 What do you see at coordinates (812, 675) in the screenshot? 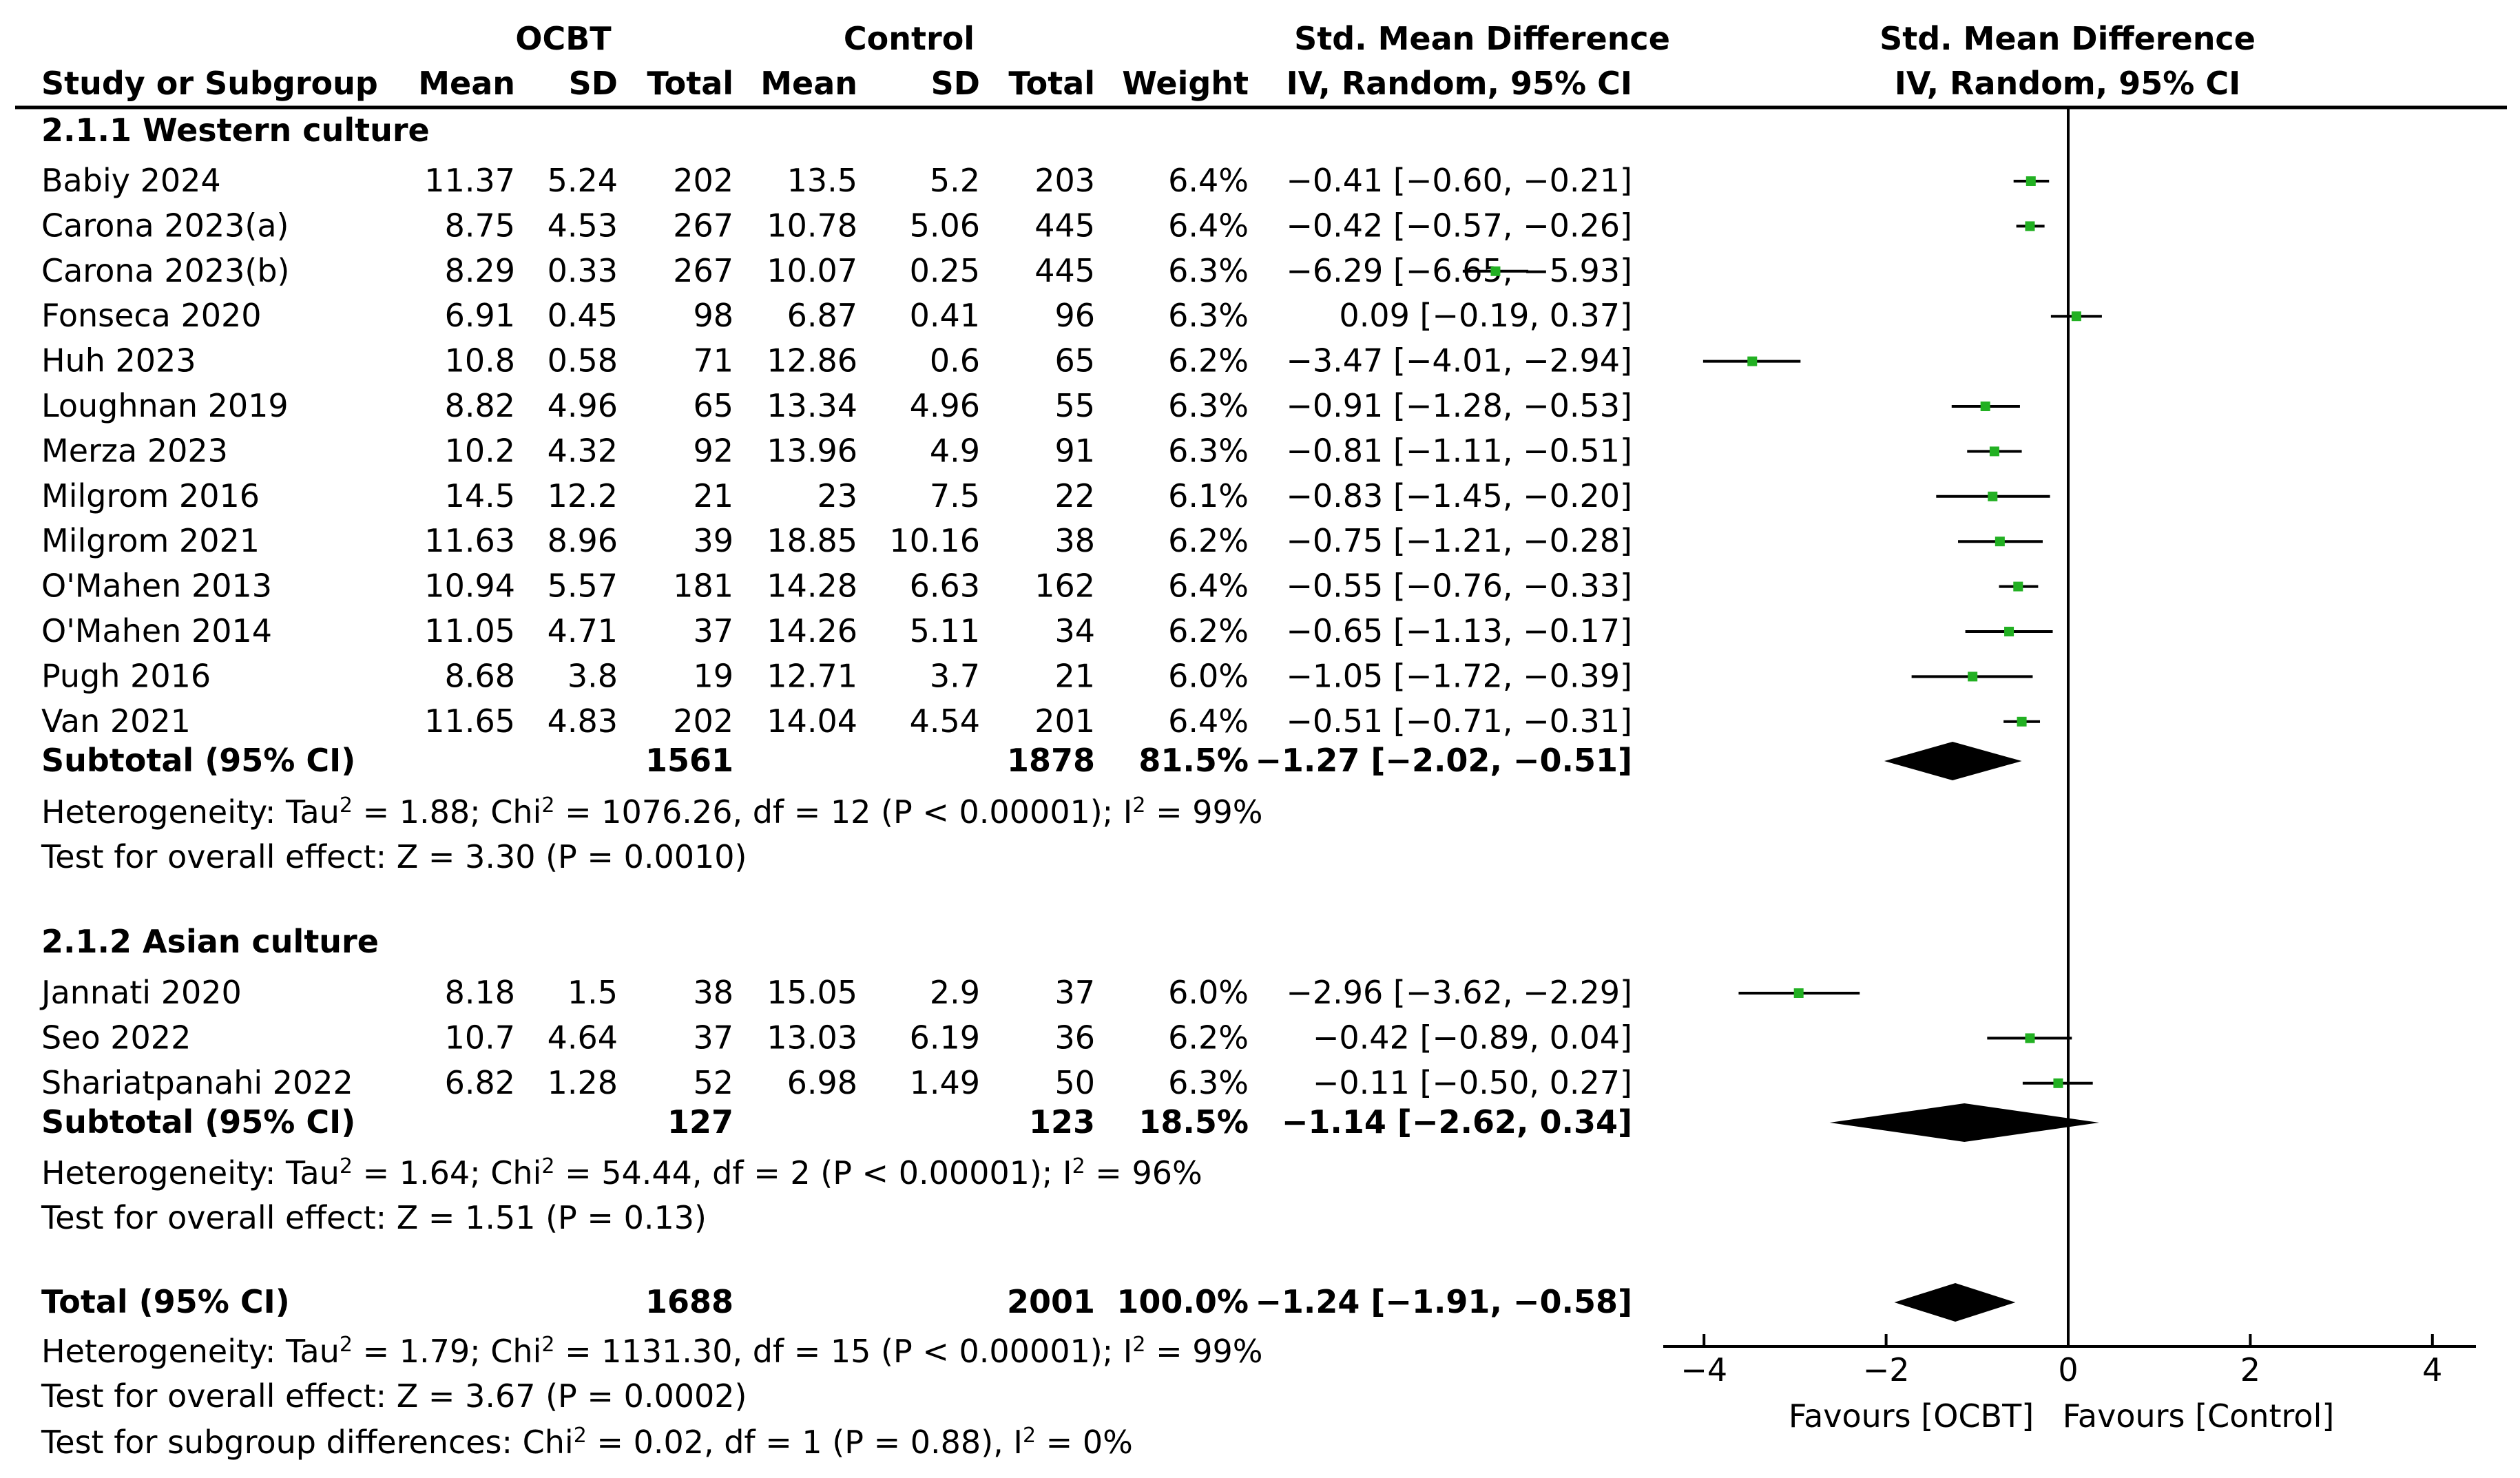
I see `study-11-mean-control: 12.71` at bounding box center [812, 675].